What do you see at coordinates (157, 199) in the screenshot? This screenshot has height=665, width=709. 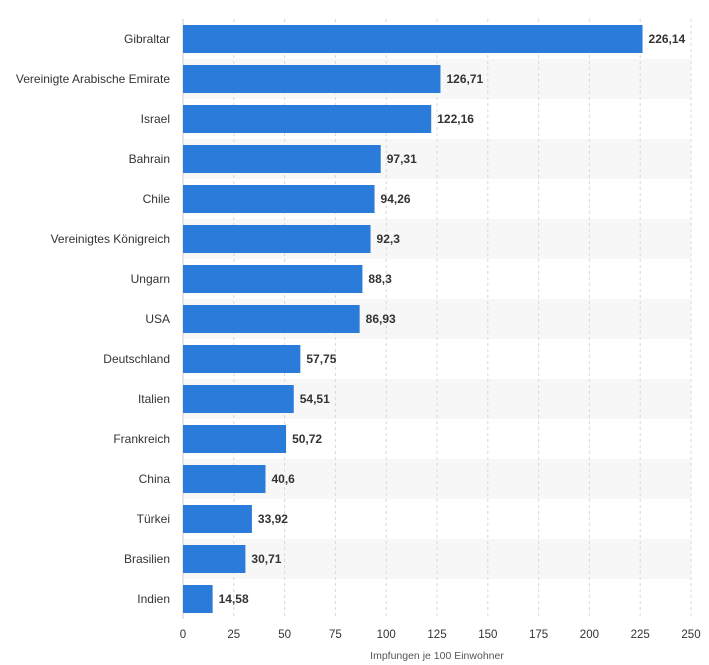 I see `category-label: Chile` at bounding box center [157, 199].